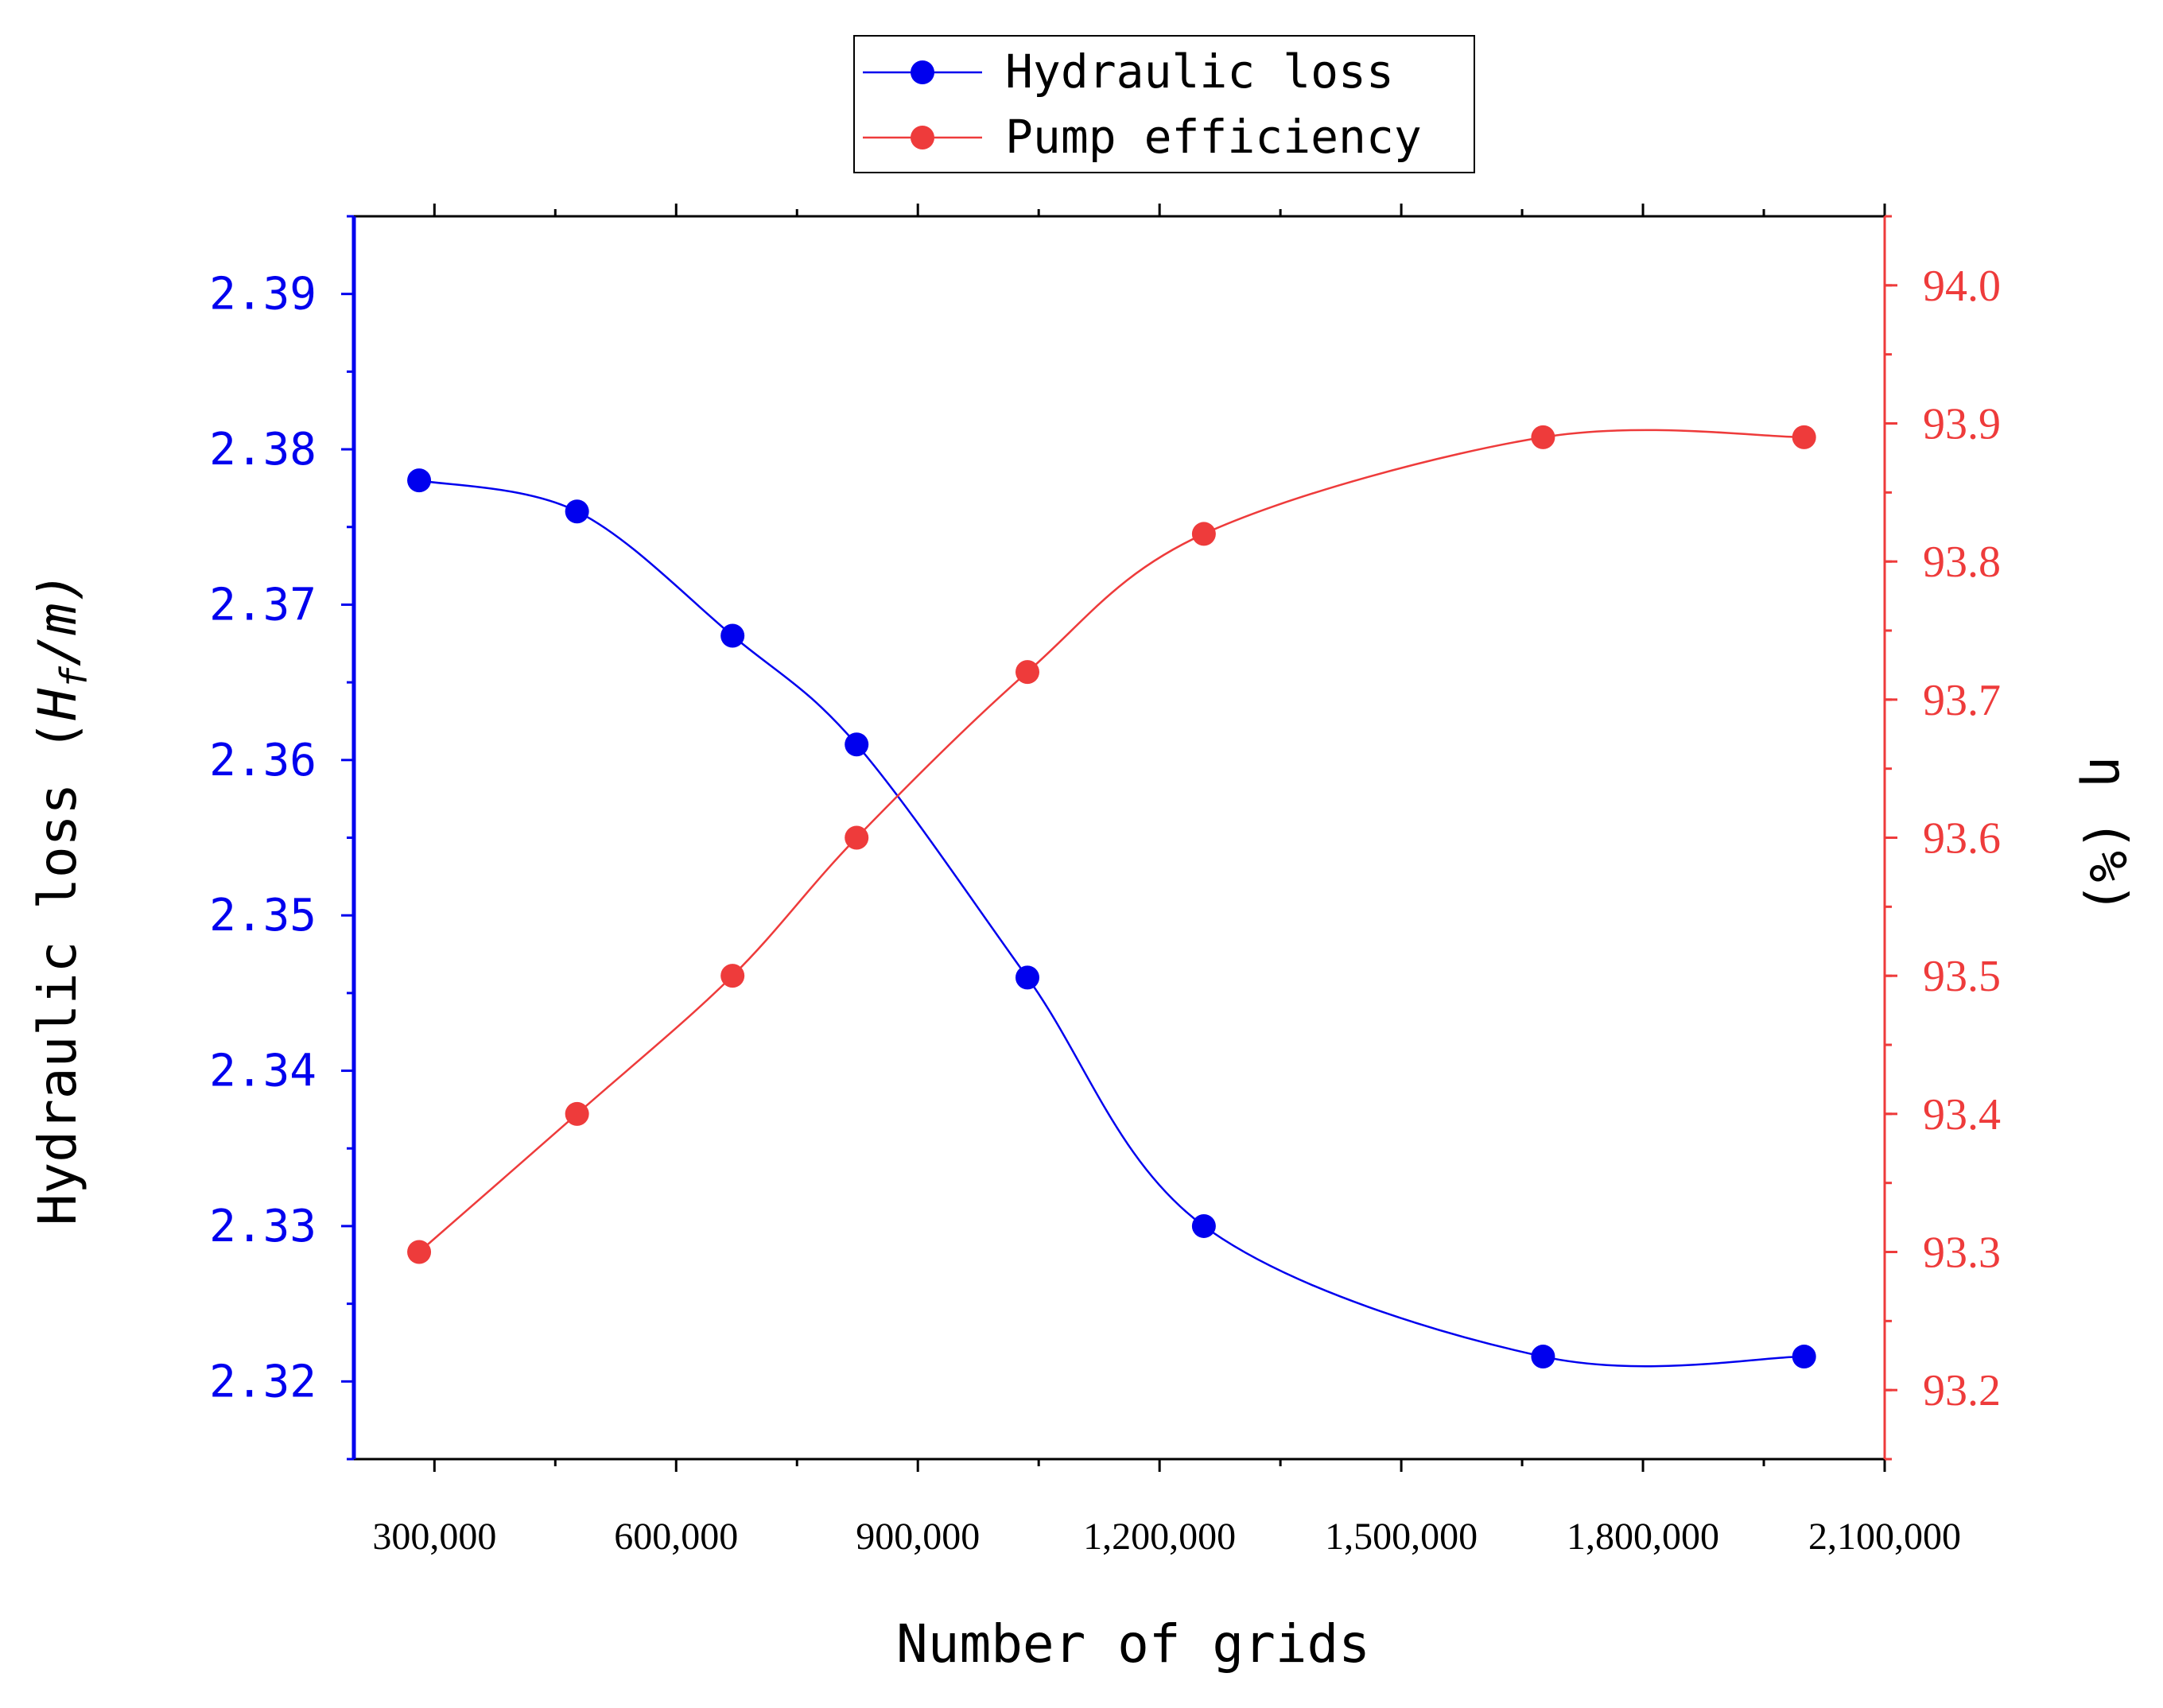 The height and width of the screenshot is (1708, 2163). I want to click on y-right-tick-label: 93.3, so click(1962, 1253).